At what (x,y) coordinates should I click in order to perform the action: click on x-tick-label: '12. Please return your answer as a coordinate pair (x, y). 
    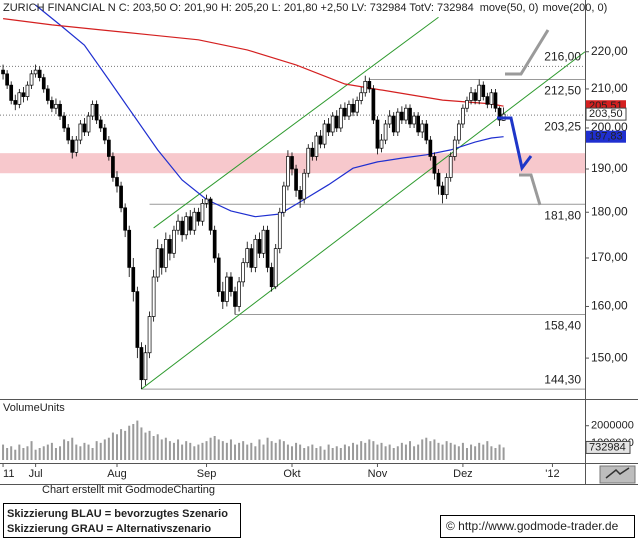
    Looking at the image, I should click on (552, 474).